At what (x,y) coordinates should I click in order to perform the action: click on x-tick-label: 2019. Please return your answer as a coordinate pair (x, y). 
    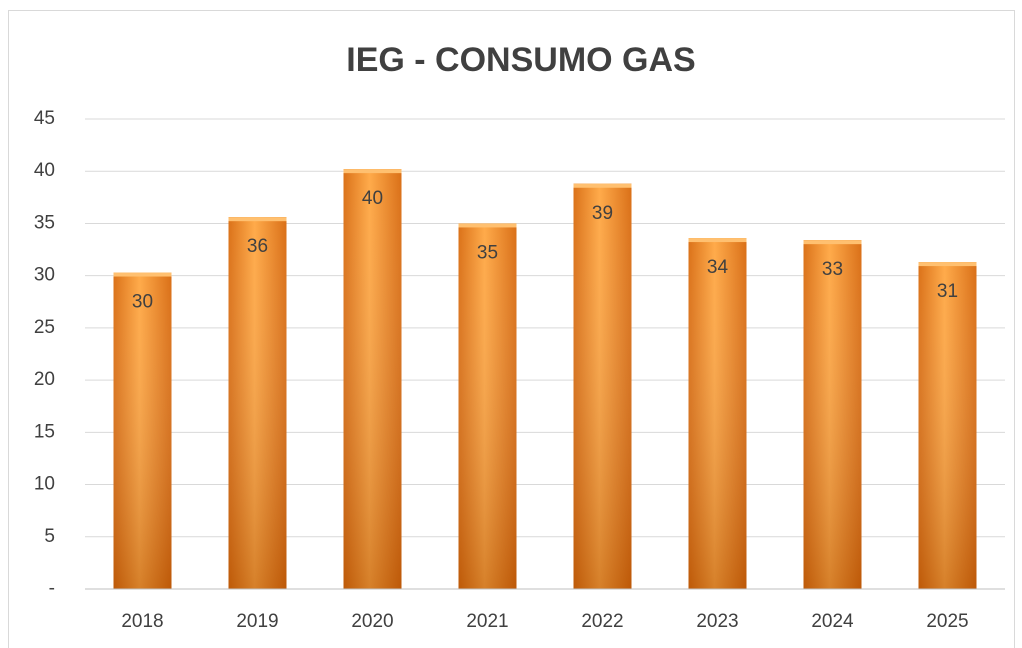
    Looking at the image, I should click on (257, 621).